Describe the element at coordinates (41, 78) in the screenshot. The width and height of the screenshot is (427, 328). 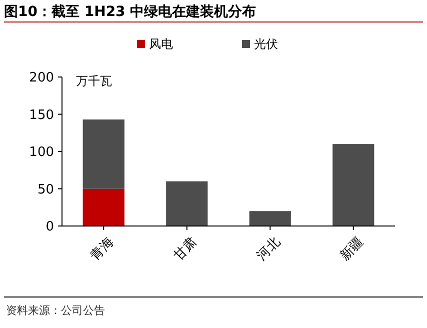
I see `y-tick-label: 200` at that location.